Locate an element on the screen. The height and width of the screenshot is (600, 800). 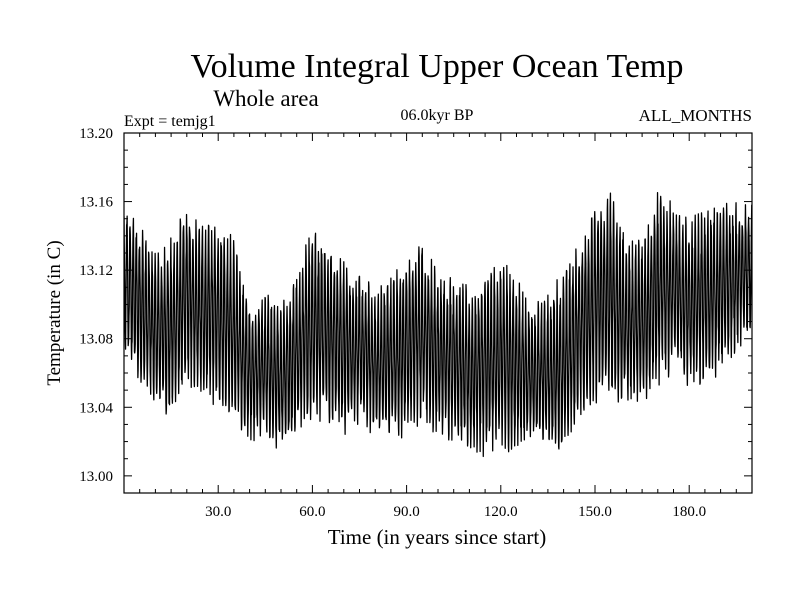
y-tick-label: 13.08 is located at coordinates (96, 340).